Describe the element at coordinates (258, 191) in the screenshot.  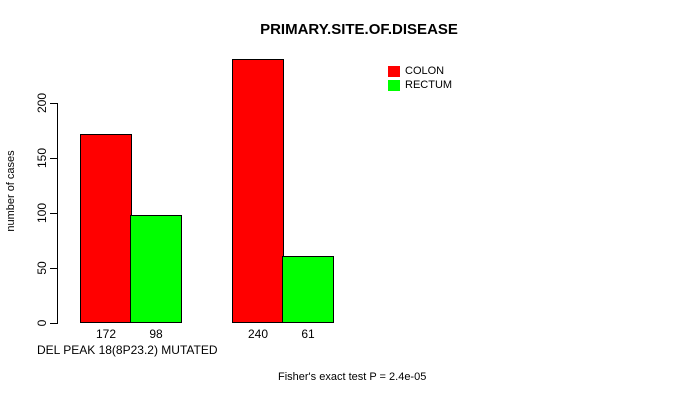
I see `bar-colon-group2` at that location.